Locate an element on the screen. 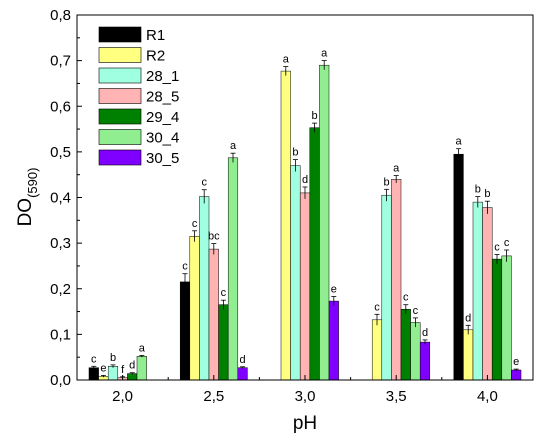 The height and width of the screenshot is (442, 551). significance-letter-R1-4,0: a is located at coordinates (459, 142).